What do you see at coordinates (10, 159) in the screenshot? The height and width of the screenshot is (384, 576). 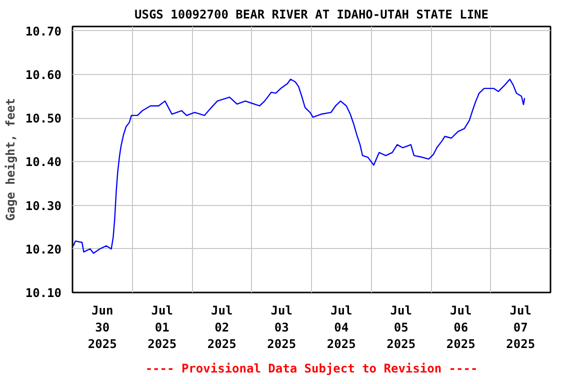 I see `y-axis-title: Gage height, feet` at bounding box center [10, 159].